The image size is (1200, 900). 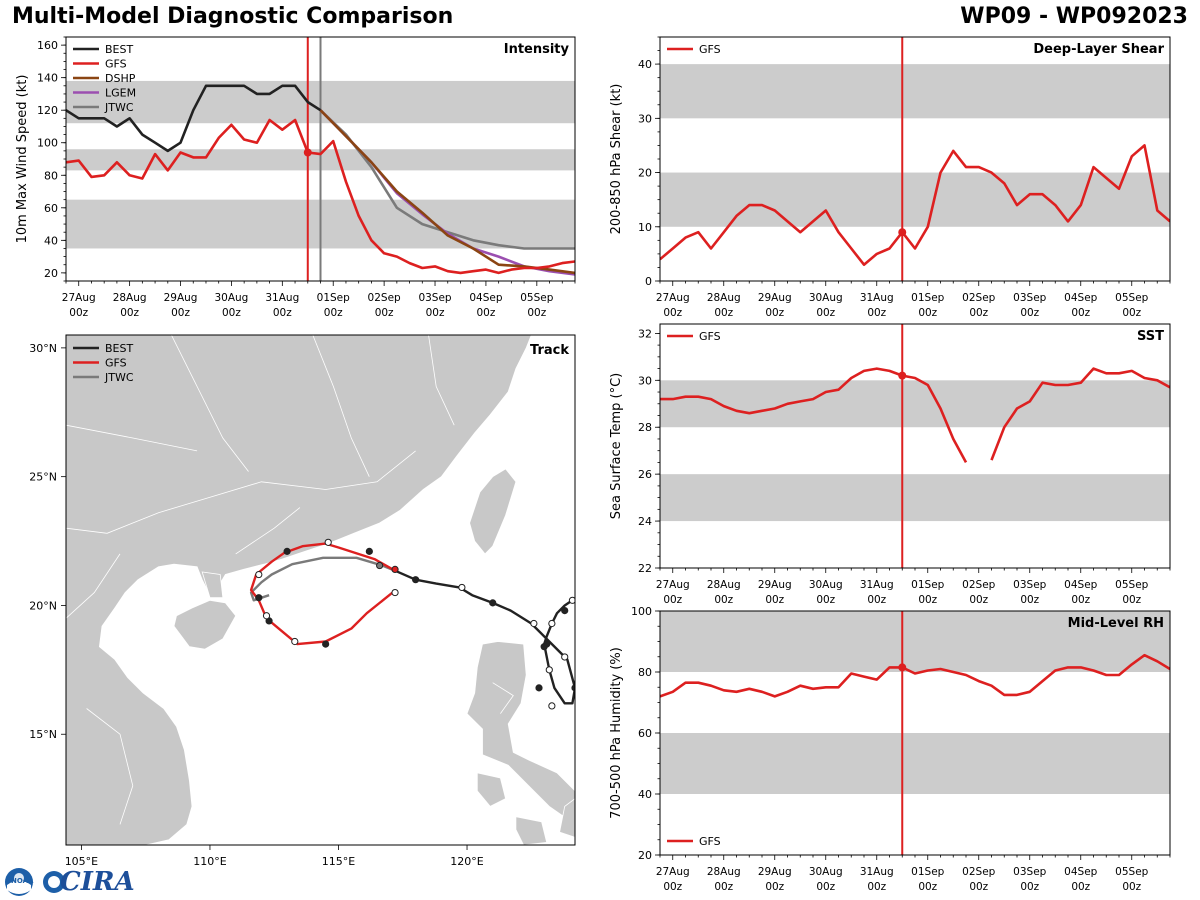 What do you see at coordinates (645, 227) in the screenshot?
I see `y-tick-label: 10` at bounding box center [645, 227].